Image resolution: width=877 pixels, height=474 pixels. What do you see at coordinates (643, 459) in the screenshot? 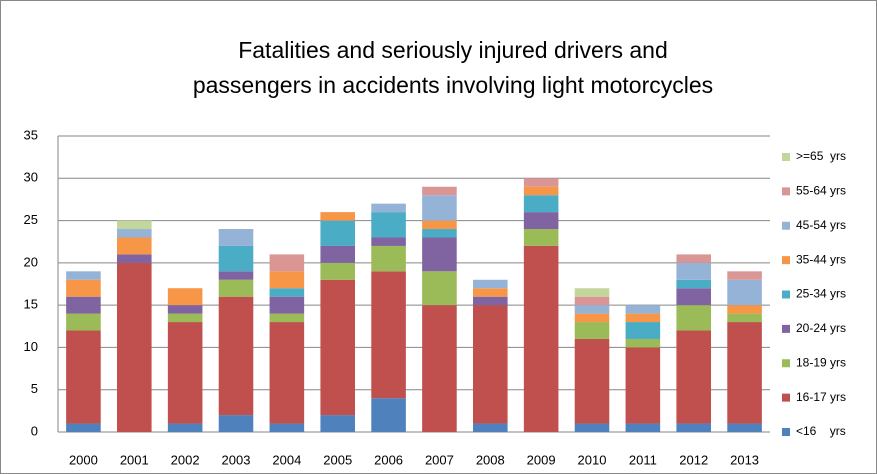
I see `x-tick-label: 2011` at bounding box center [643, 459].